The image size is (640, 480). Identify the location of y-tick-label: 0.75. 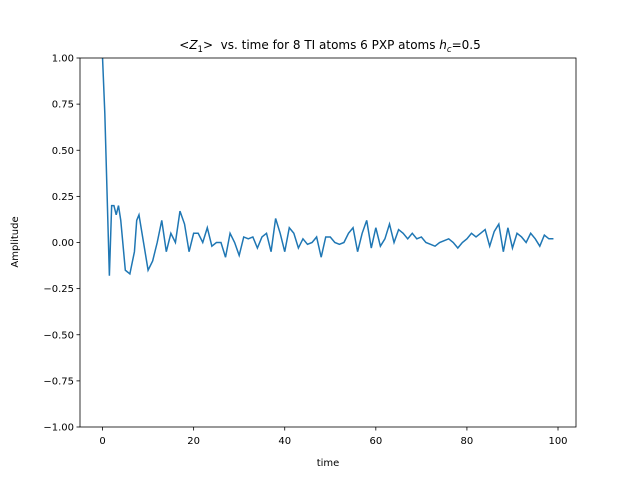
(63, 105).